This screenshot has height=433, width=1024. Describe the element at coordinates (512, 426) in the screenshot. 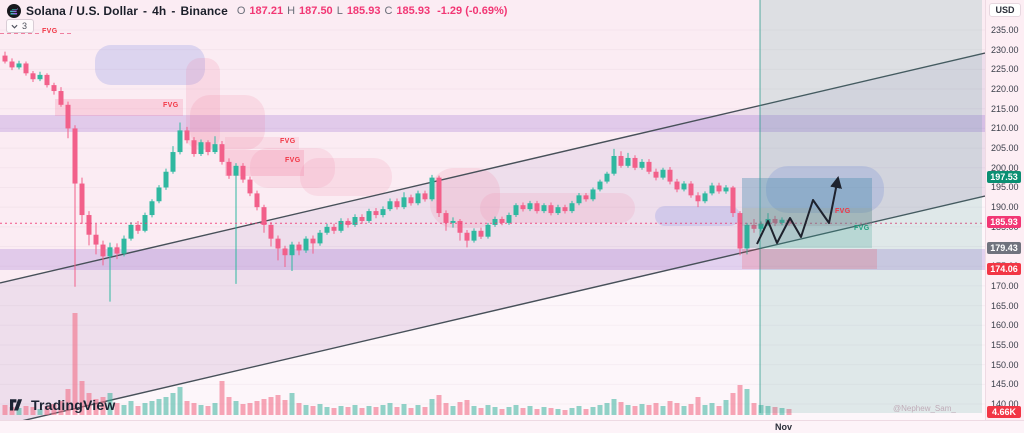

I see `time-axis: Nov` at that location.